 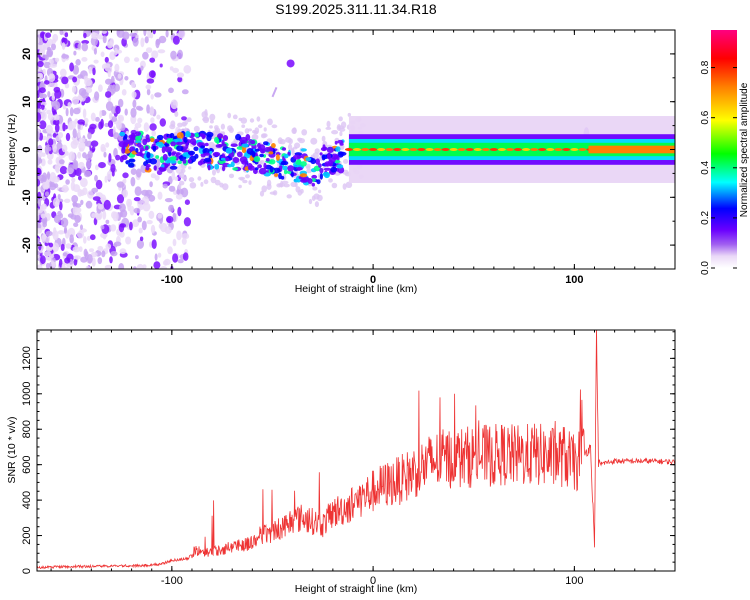 I want to click on y-tick-label: -10, so click(x=27, y=197).